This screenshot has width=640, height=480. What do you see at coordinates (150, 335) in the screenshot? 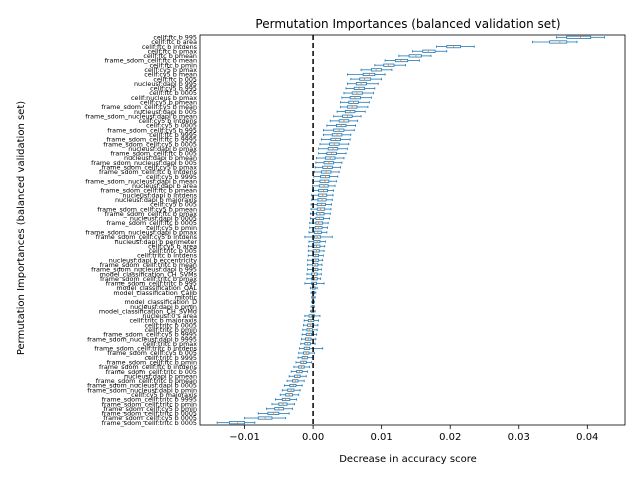
I see `y-tick-label: frame_sdom_cellf:cy5 b 9995` at bounding box center [150, 335].